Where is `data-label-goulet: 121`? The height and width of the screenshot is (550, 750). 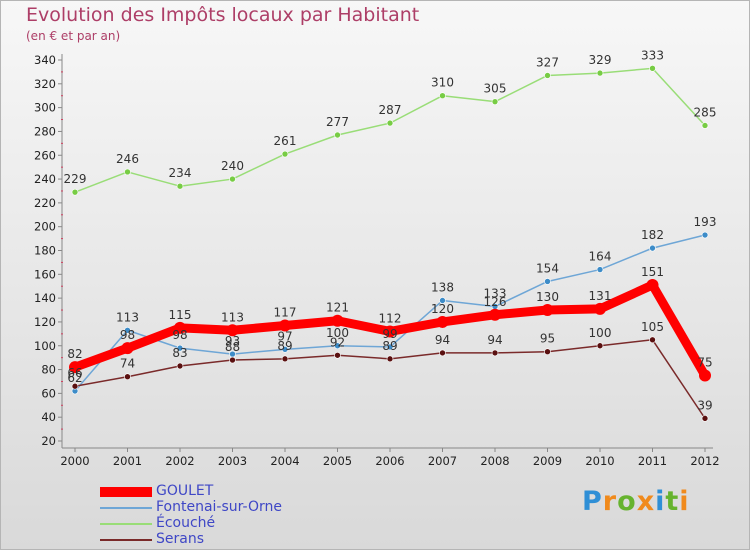 data-label-goulet: 121 is located at coordinates (337, 308).